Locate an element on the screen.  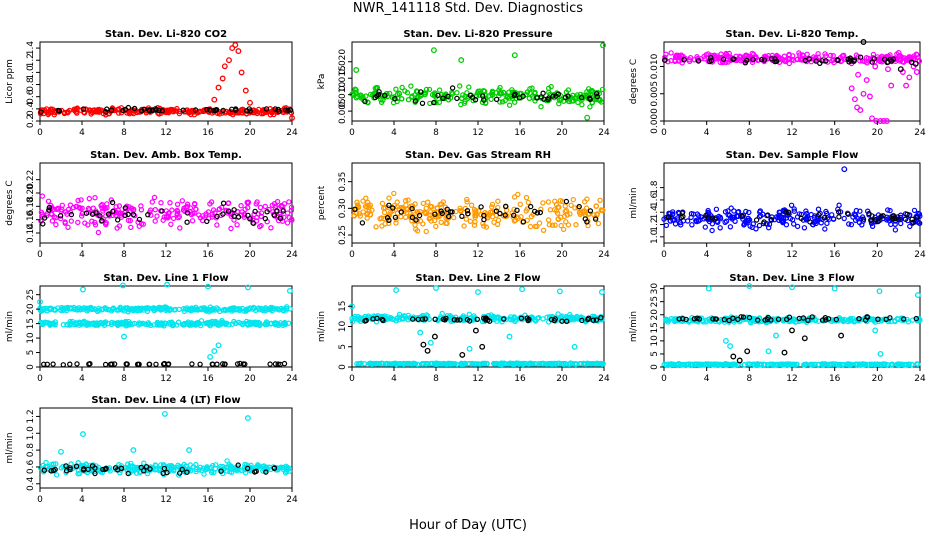
y-tick-label: 1.0 is located at coordinates (31, 72).